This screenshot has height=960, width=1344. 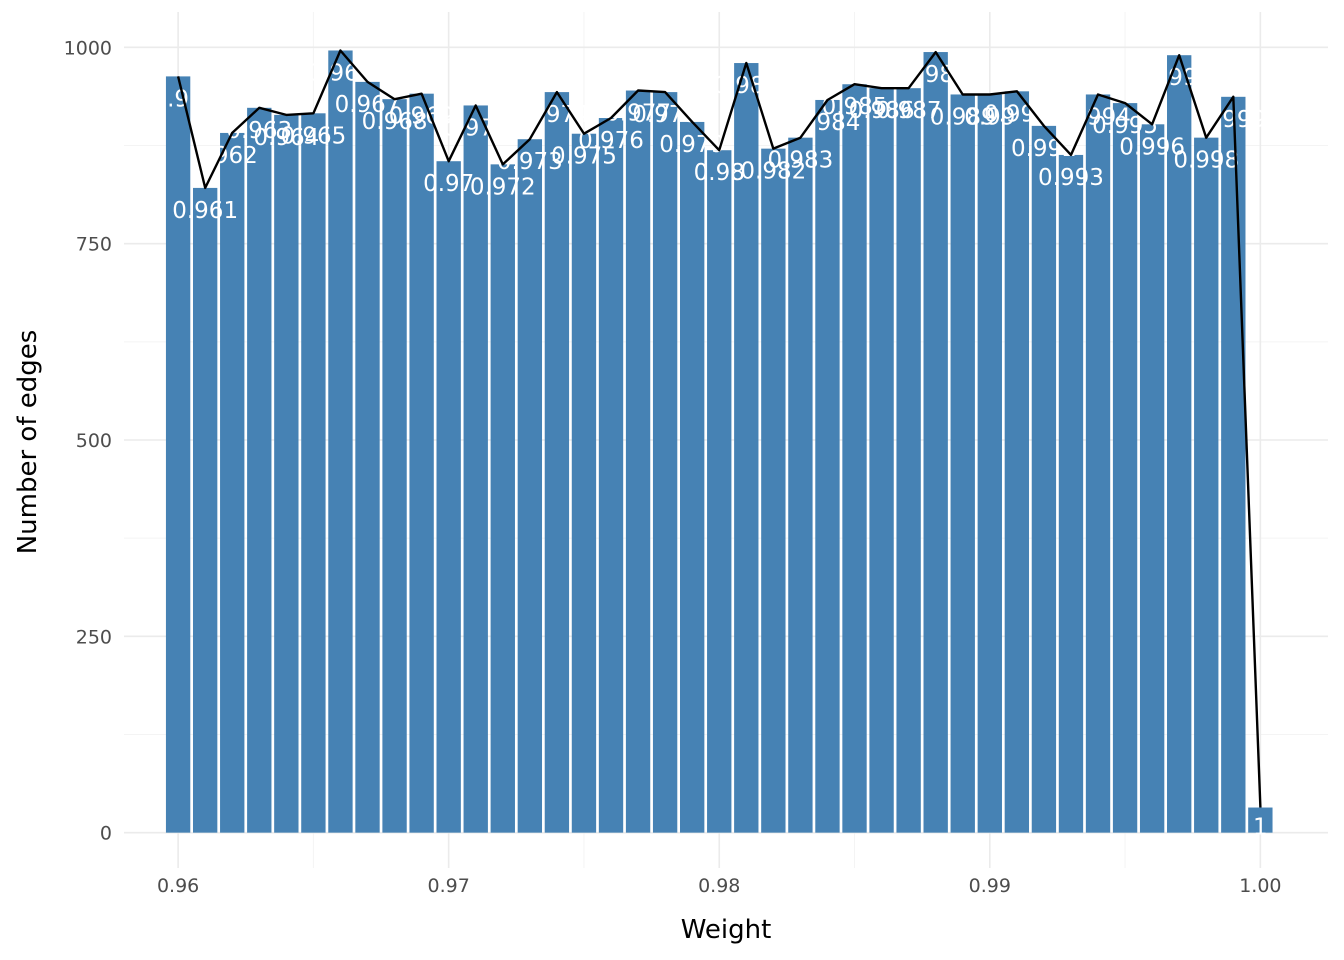 I want to click on bar-value-label: 0.963, so click(x=259, y=131).